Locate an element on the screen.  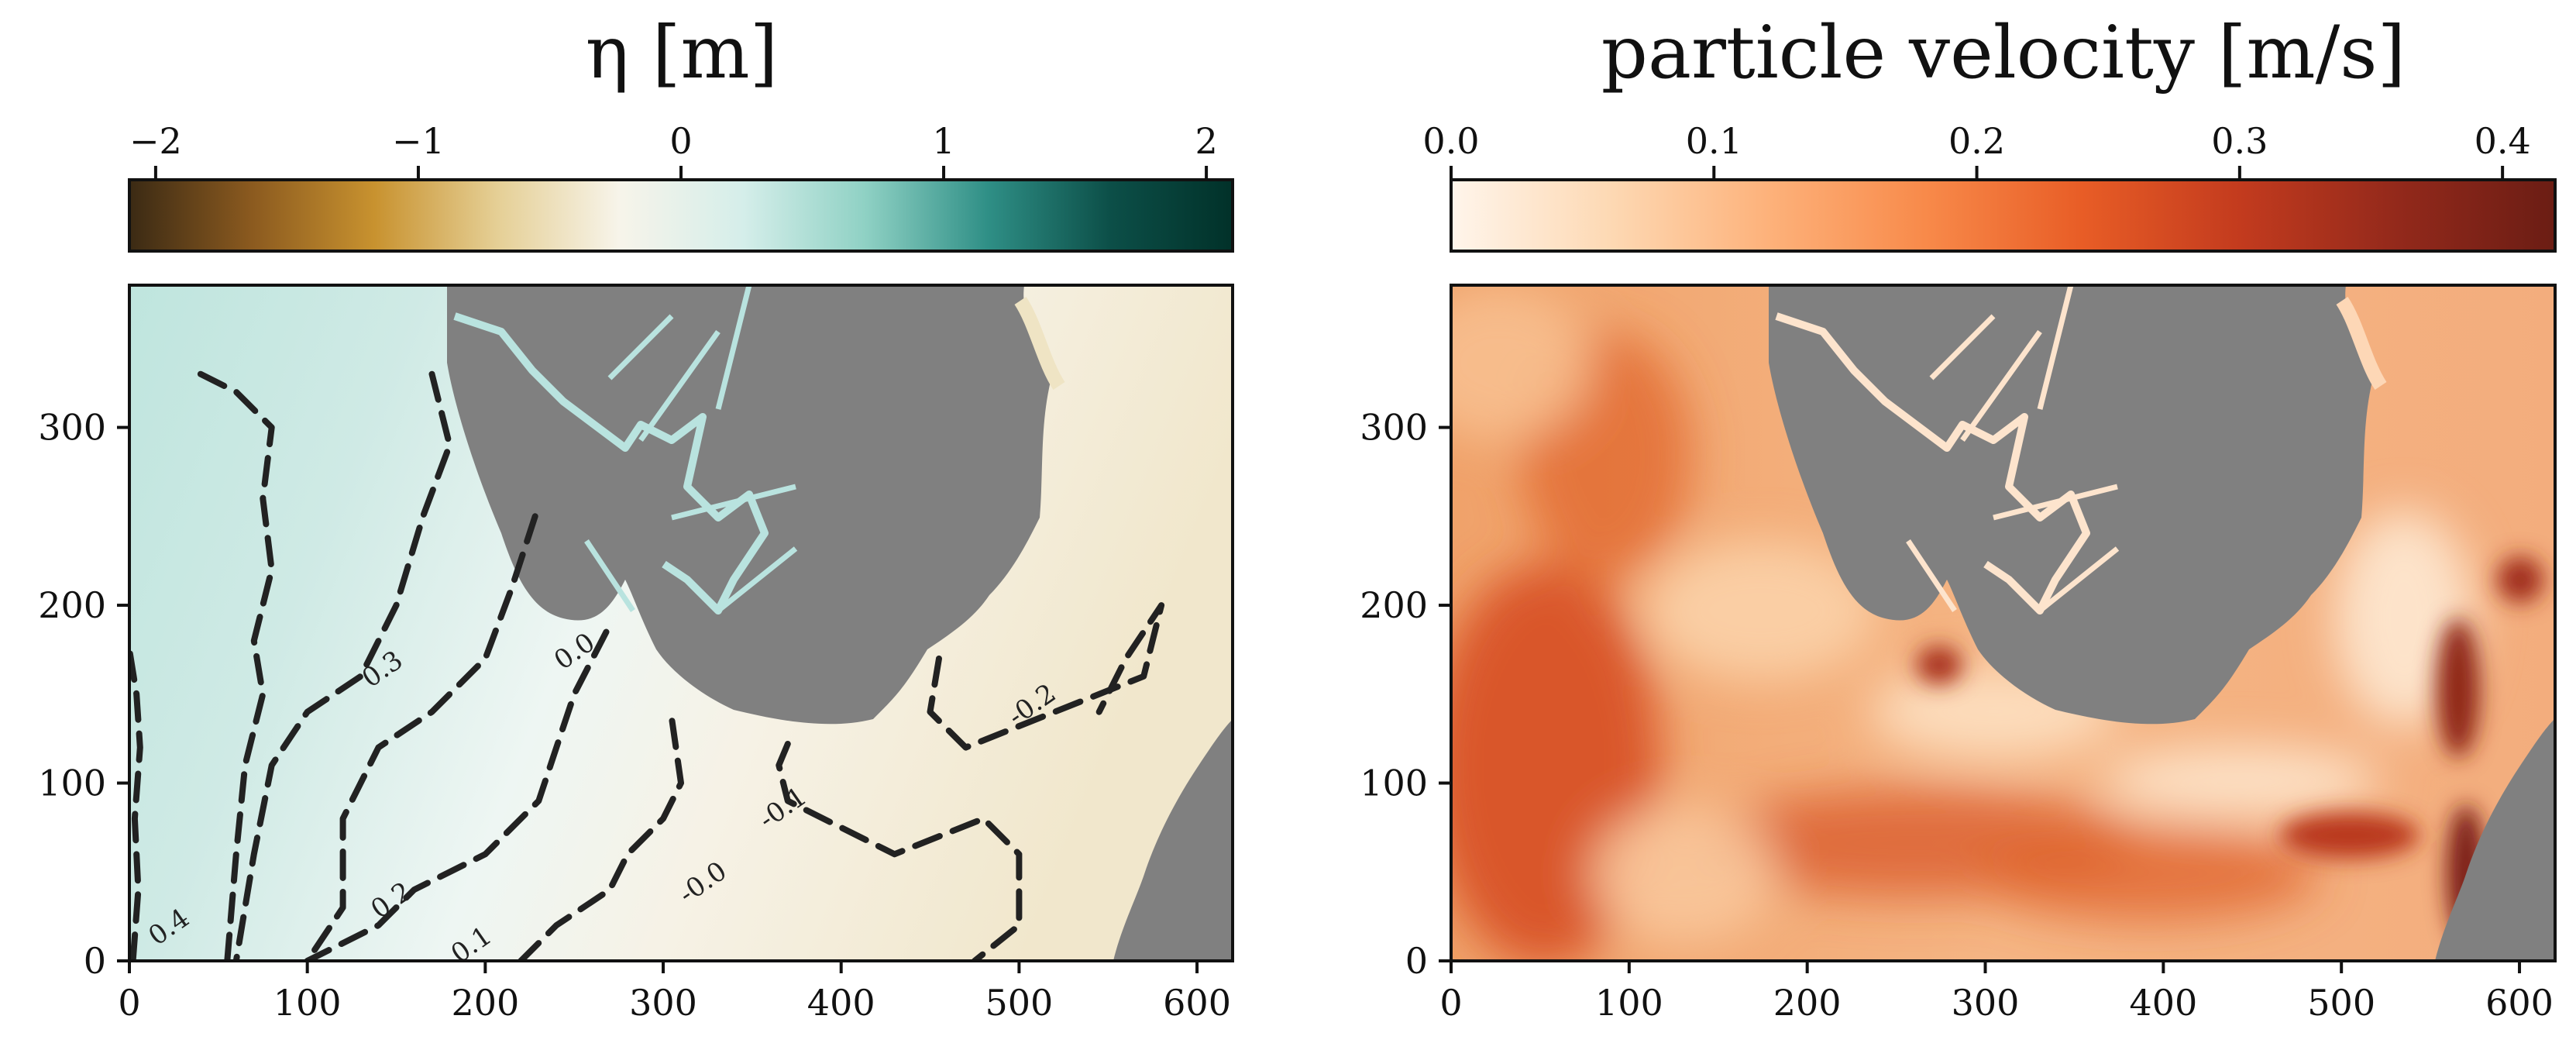
velocity-y-tick-label: 300 is located at coordinates (1394, 428).